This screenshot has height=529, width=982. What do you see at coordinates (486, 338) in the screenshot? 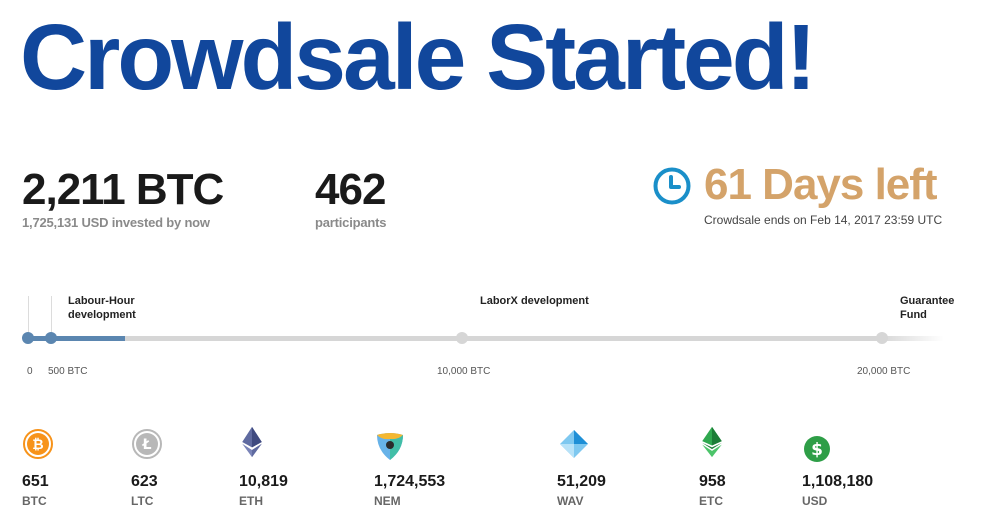
I see `progress-track` at bounding box center [486, 338].